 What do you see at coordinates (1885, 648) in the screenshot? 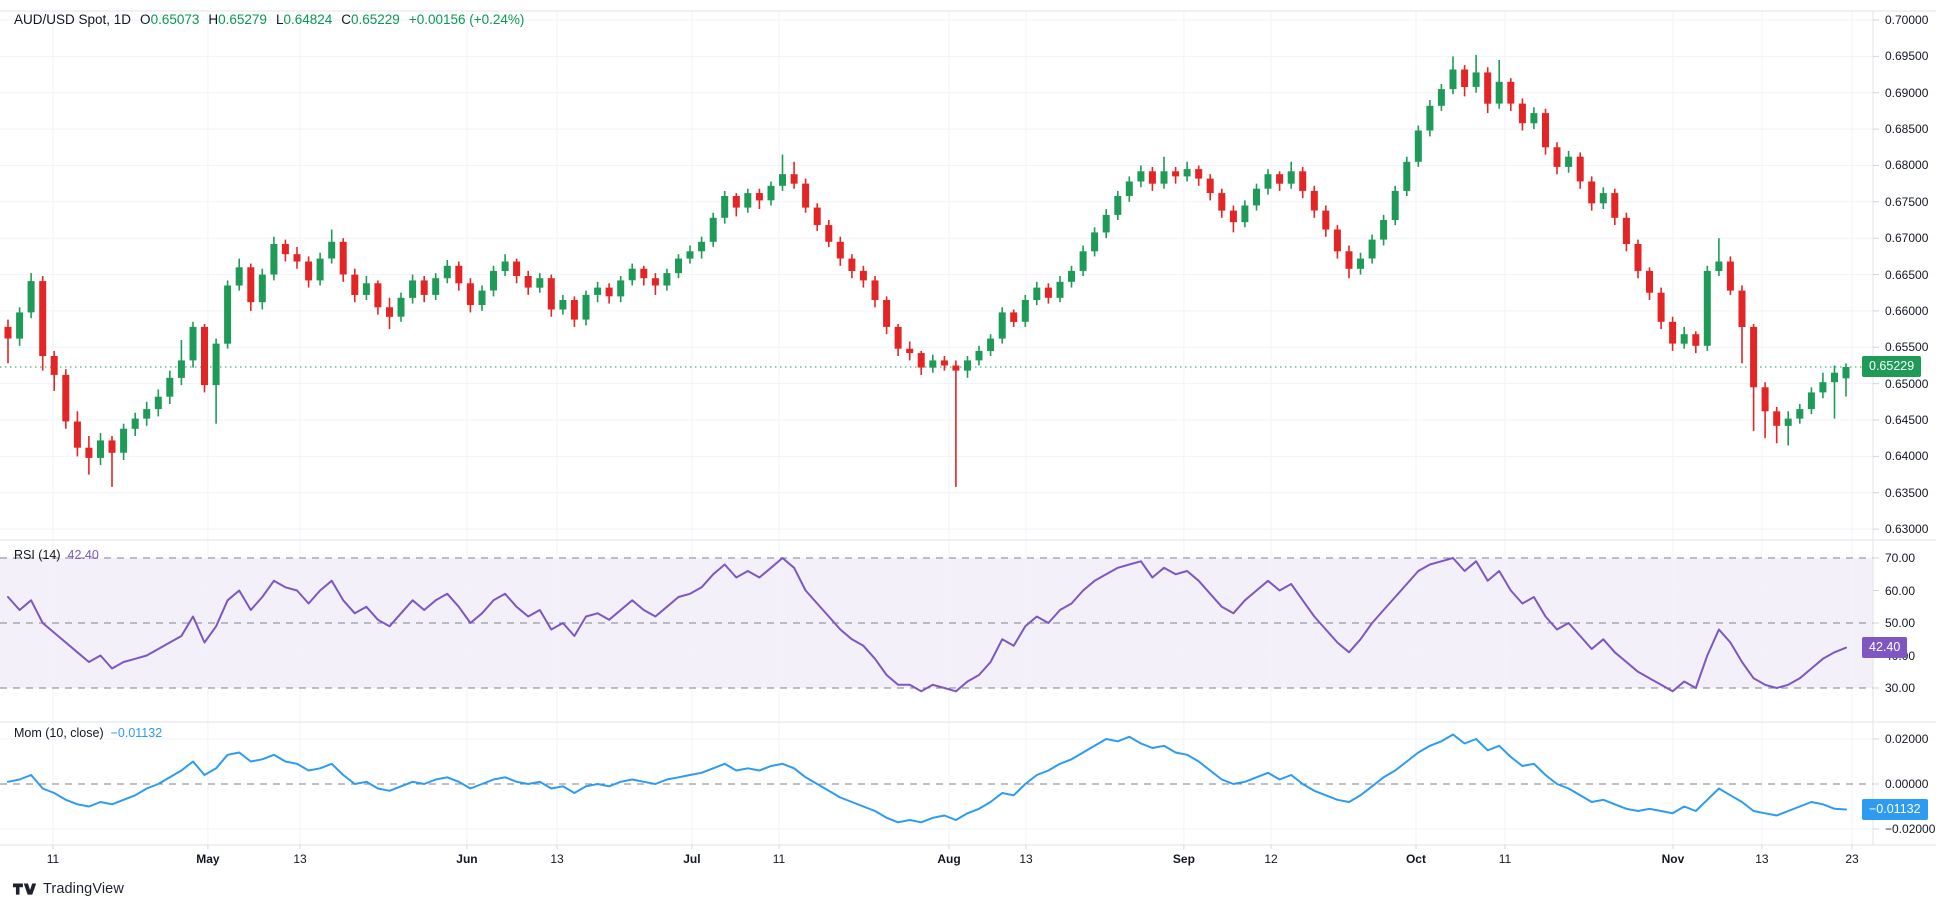
I see `rsi-value-badge: 42.40` at bounding box center [1885, 648].